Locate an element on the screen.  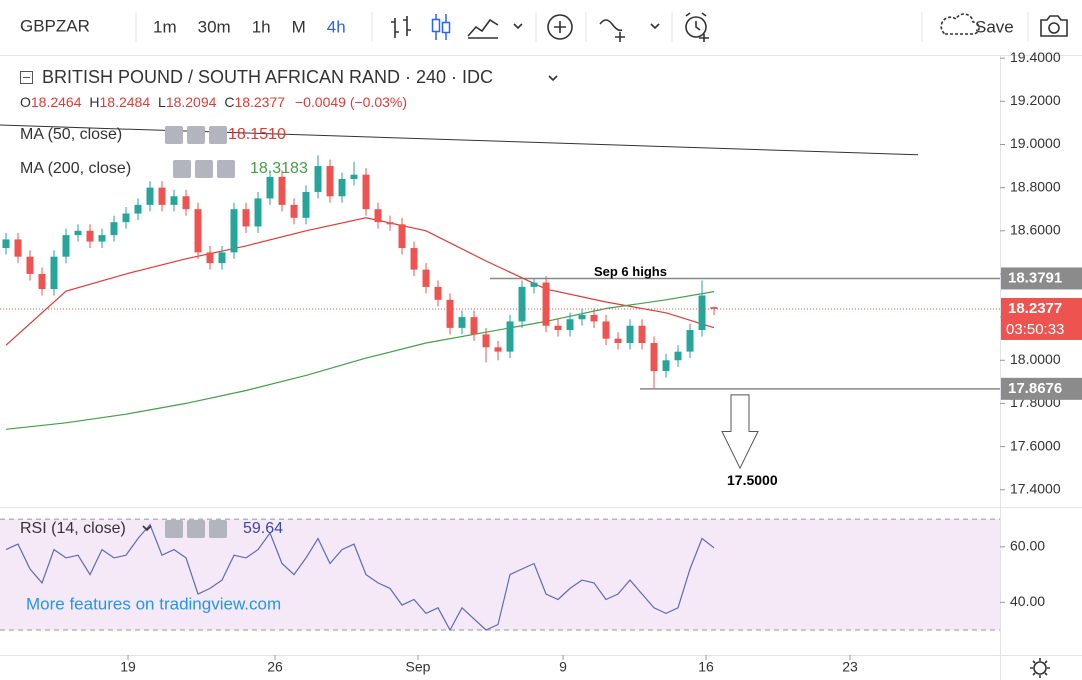
compare-icon is located at coordinates (612, 30).